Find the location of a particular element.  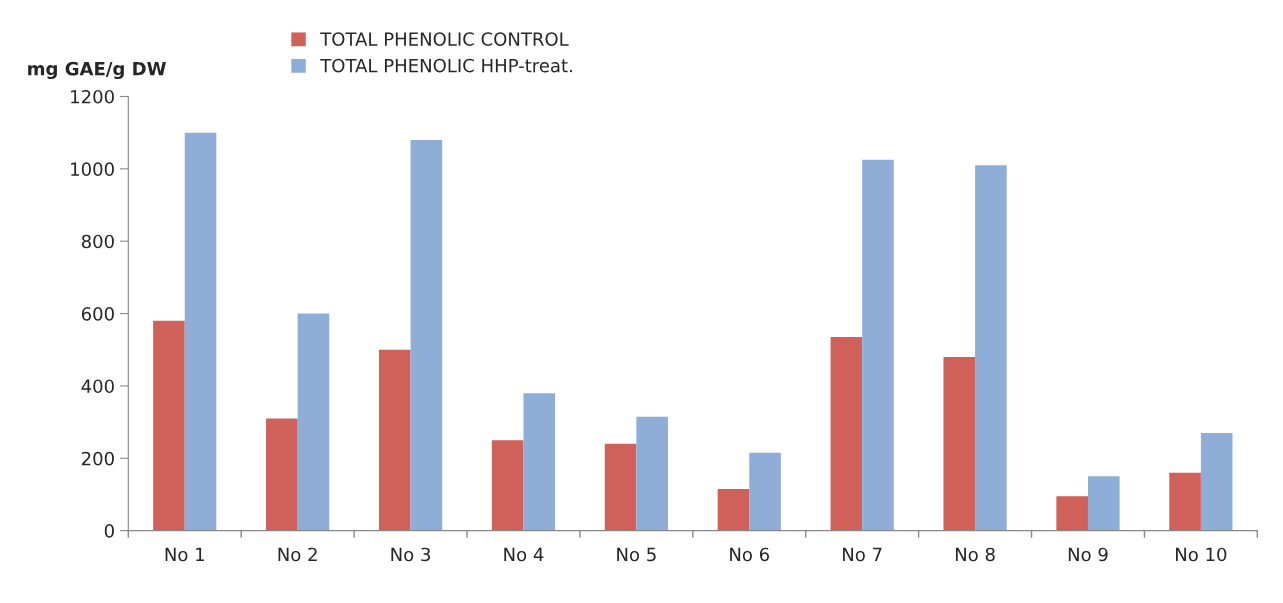

y-tick-label: 400 is located at coordinates (97, 386).